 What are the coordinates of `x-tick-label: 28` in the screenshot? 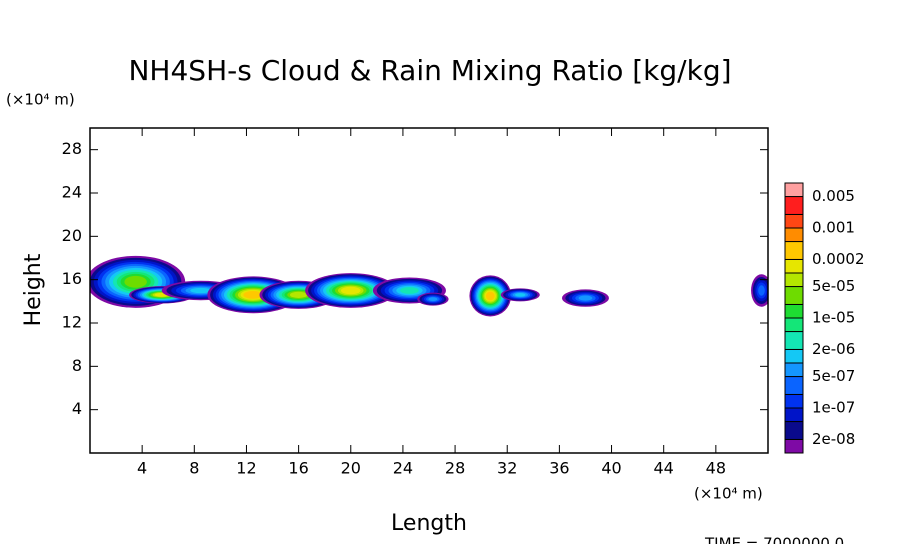 It's located at (455, 468).